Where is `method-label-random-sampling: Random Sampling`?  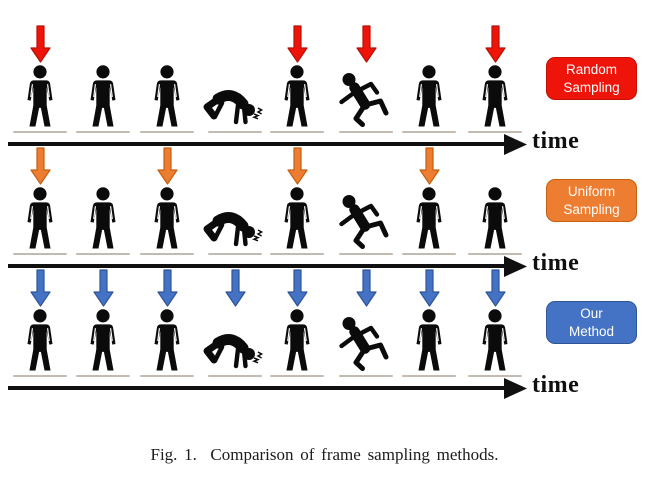
method-label-random-sampling: Random Sampling is located at coordinates (591, 78).